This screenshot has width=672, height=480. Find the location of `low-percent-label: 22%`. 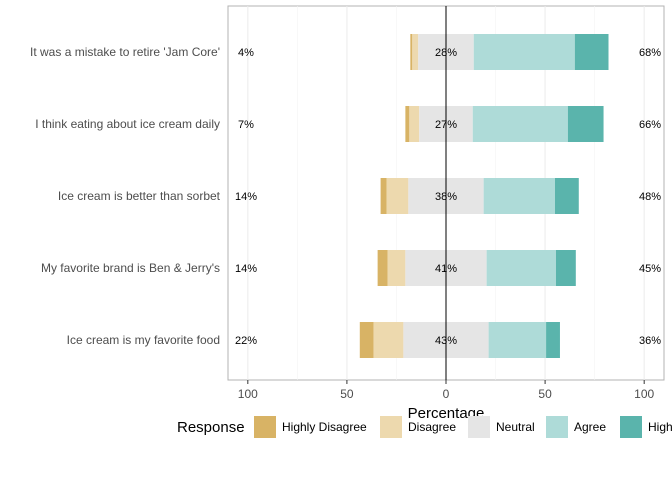

low-percent-label: 22% is located at coordinates (246, 341).